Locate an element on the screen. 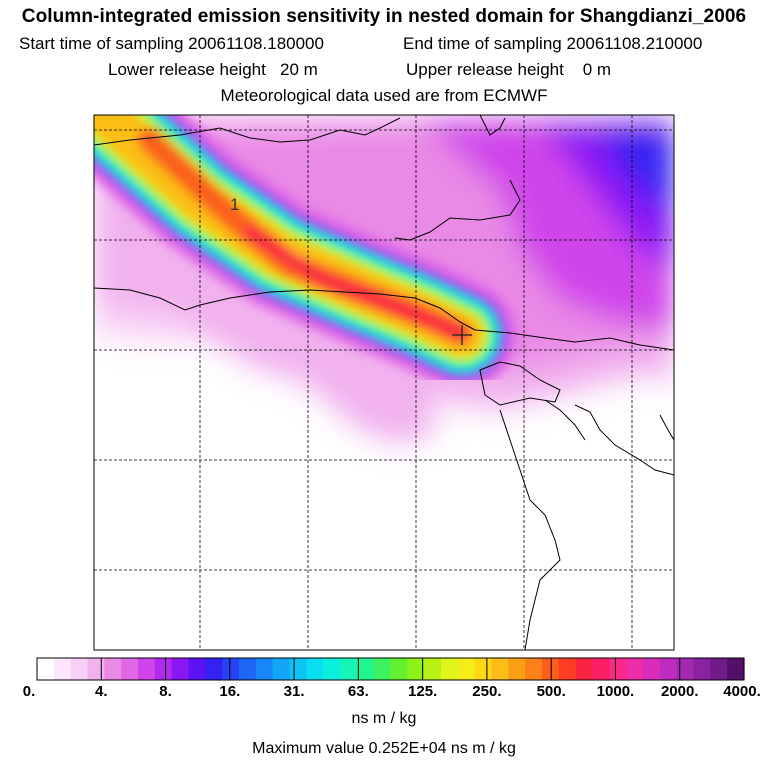 The width and height of the screenshot is (768, 768). end-time-value: 20061108.210000 is located at coordinates (634, 43).